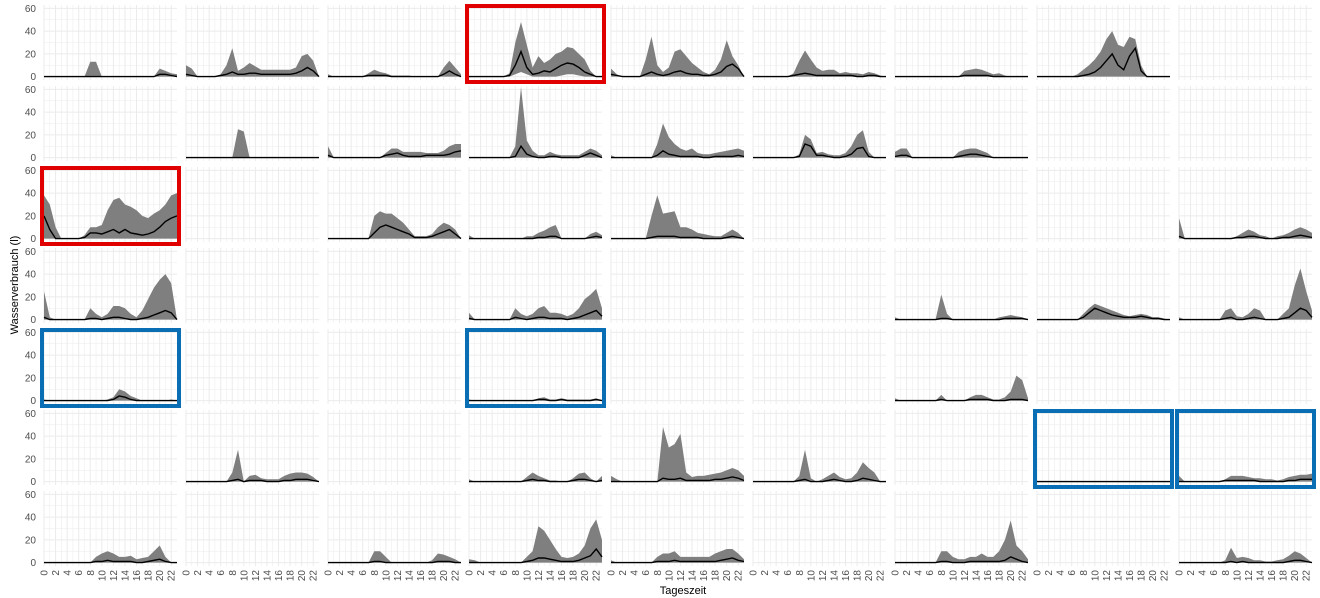 The height and width of the screenshot is (598, 1320). I want to click on red-highlight-box, so click(110, 206).